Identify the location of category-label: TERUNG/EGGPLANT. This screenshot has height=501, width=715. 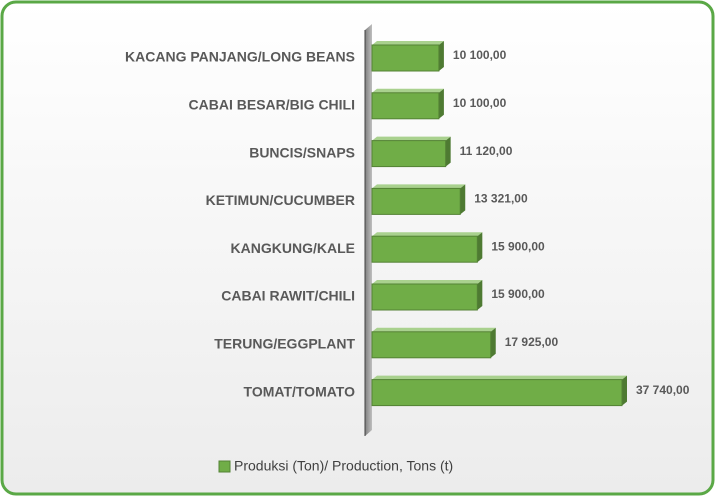
(284, 344).